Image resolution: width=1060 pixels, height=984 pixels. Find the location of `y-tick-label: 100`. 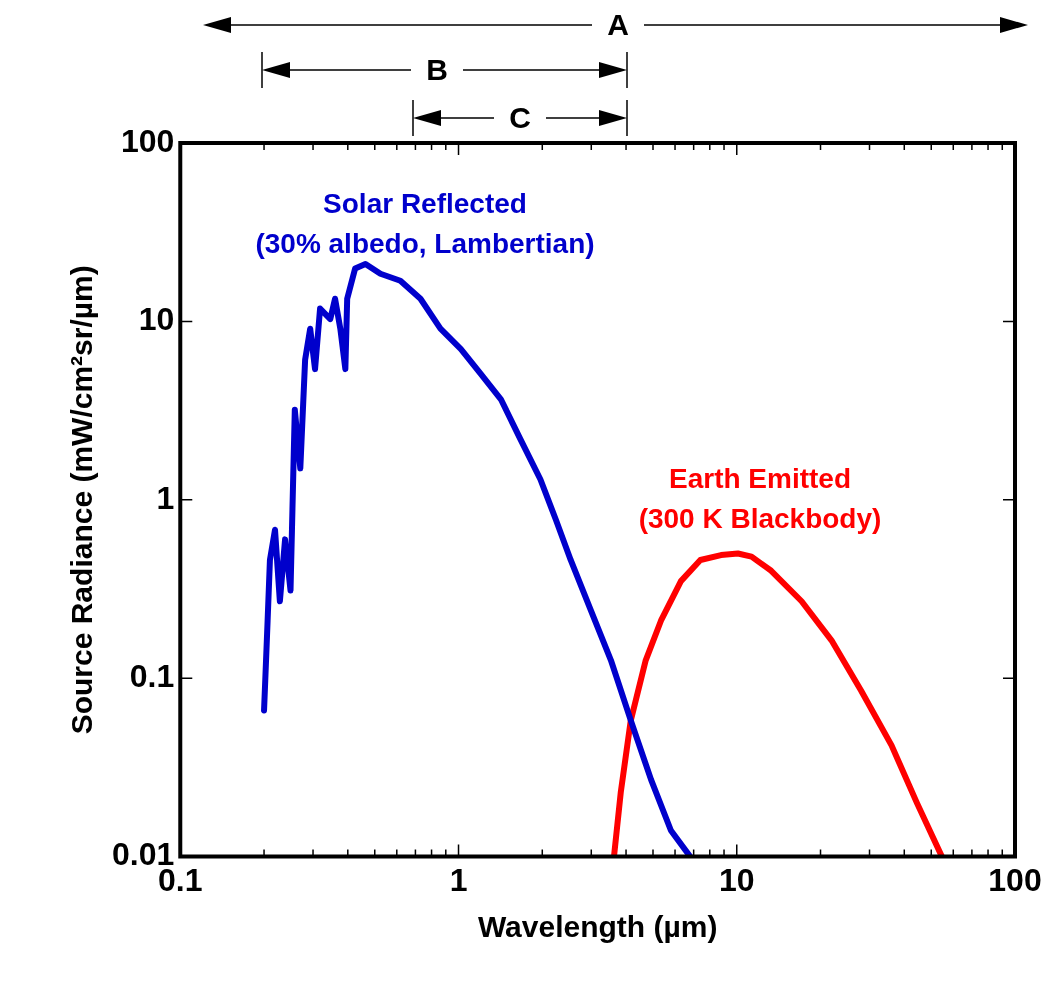

y-tick-label: 100 is located at coordinates (147, 140).